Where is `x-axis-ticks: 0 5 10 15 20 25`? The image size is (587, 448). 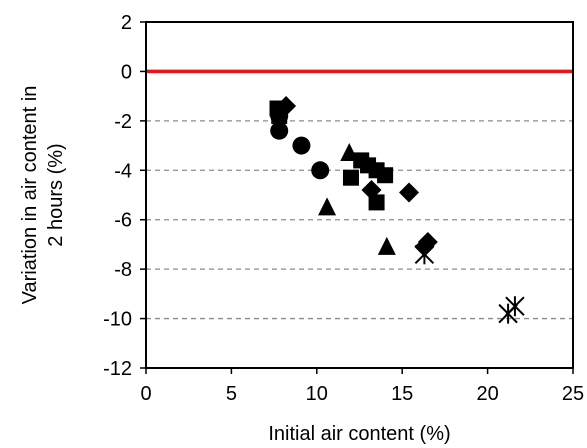
x-axis-ticks: 0 5 10 15 20 25 is located at coordinates (362, 386).